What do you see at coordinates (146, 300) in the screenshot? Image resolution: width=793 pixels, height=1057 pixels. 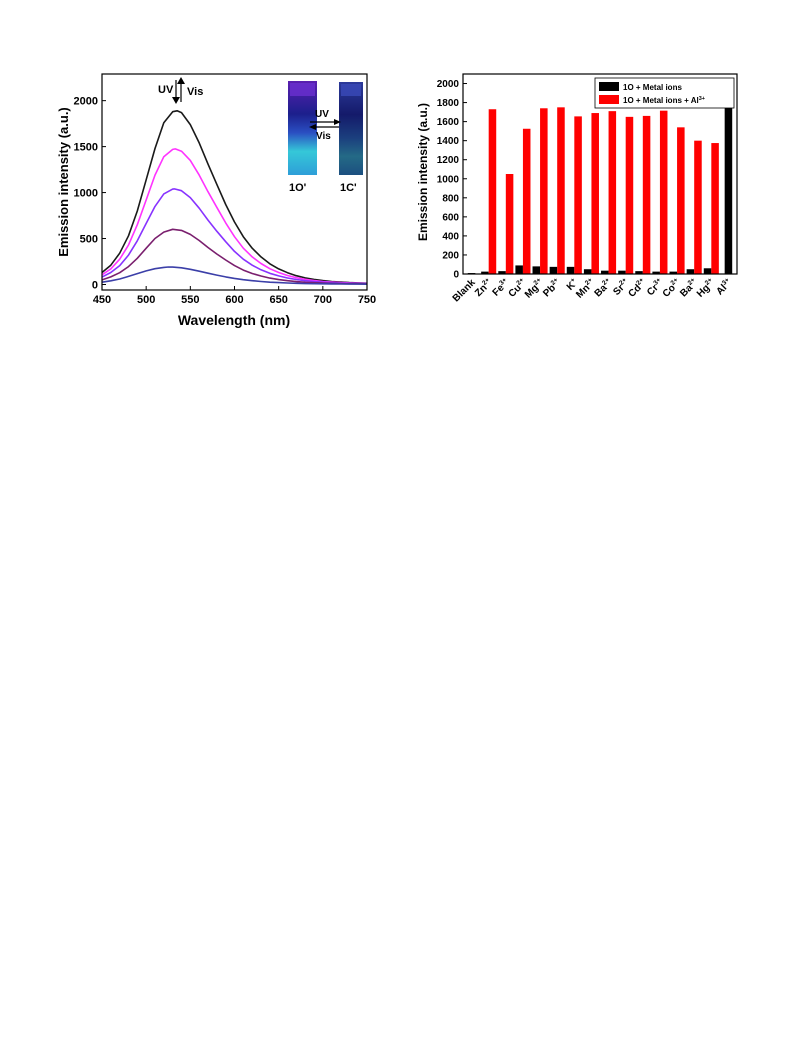 I see `x-tick-label: 500` at bounding box center [146, 300].